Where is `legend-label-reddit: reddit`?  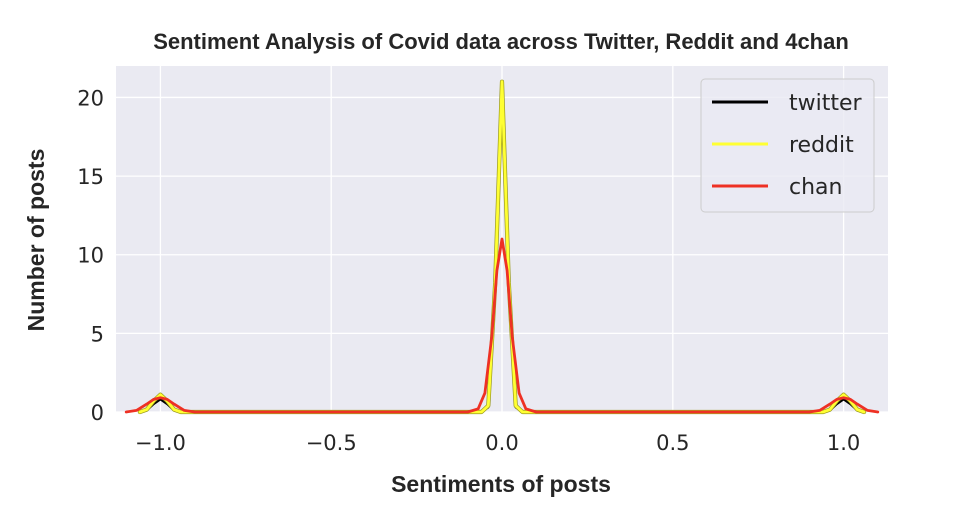 legend-label-reddit: reddit is located at coordinates (821, 145).